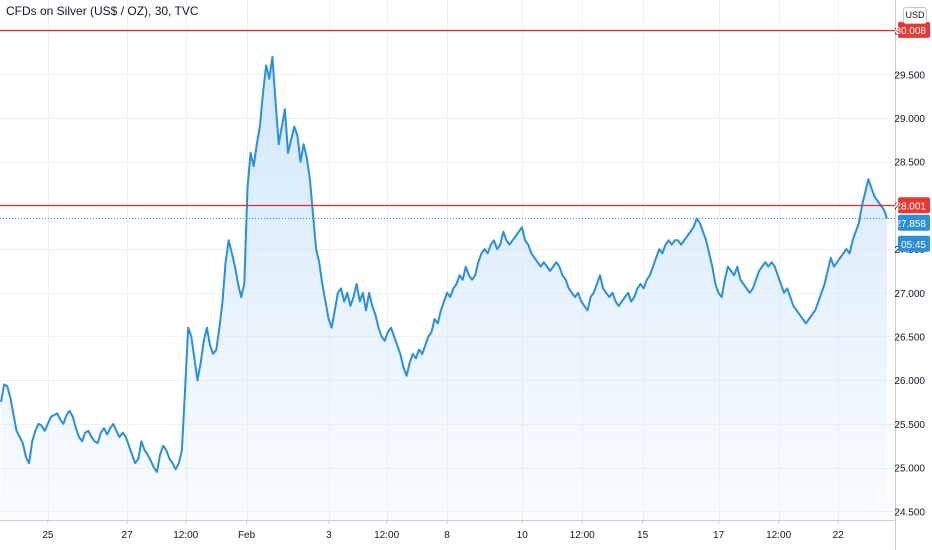 This screenshot has width=932, height=550. What do you see at coordinates (909, 469) in the screenshot?
I see `price-tick-label: 25.000` at bounding box center [909, 469].